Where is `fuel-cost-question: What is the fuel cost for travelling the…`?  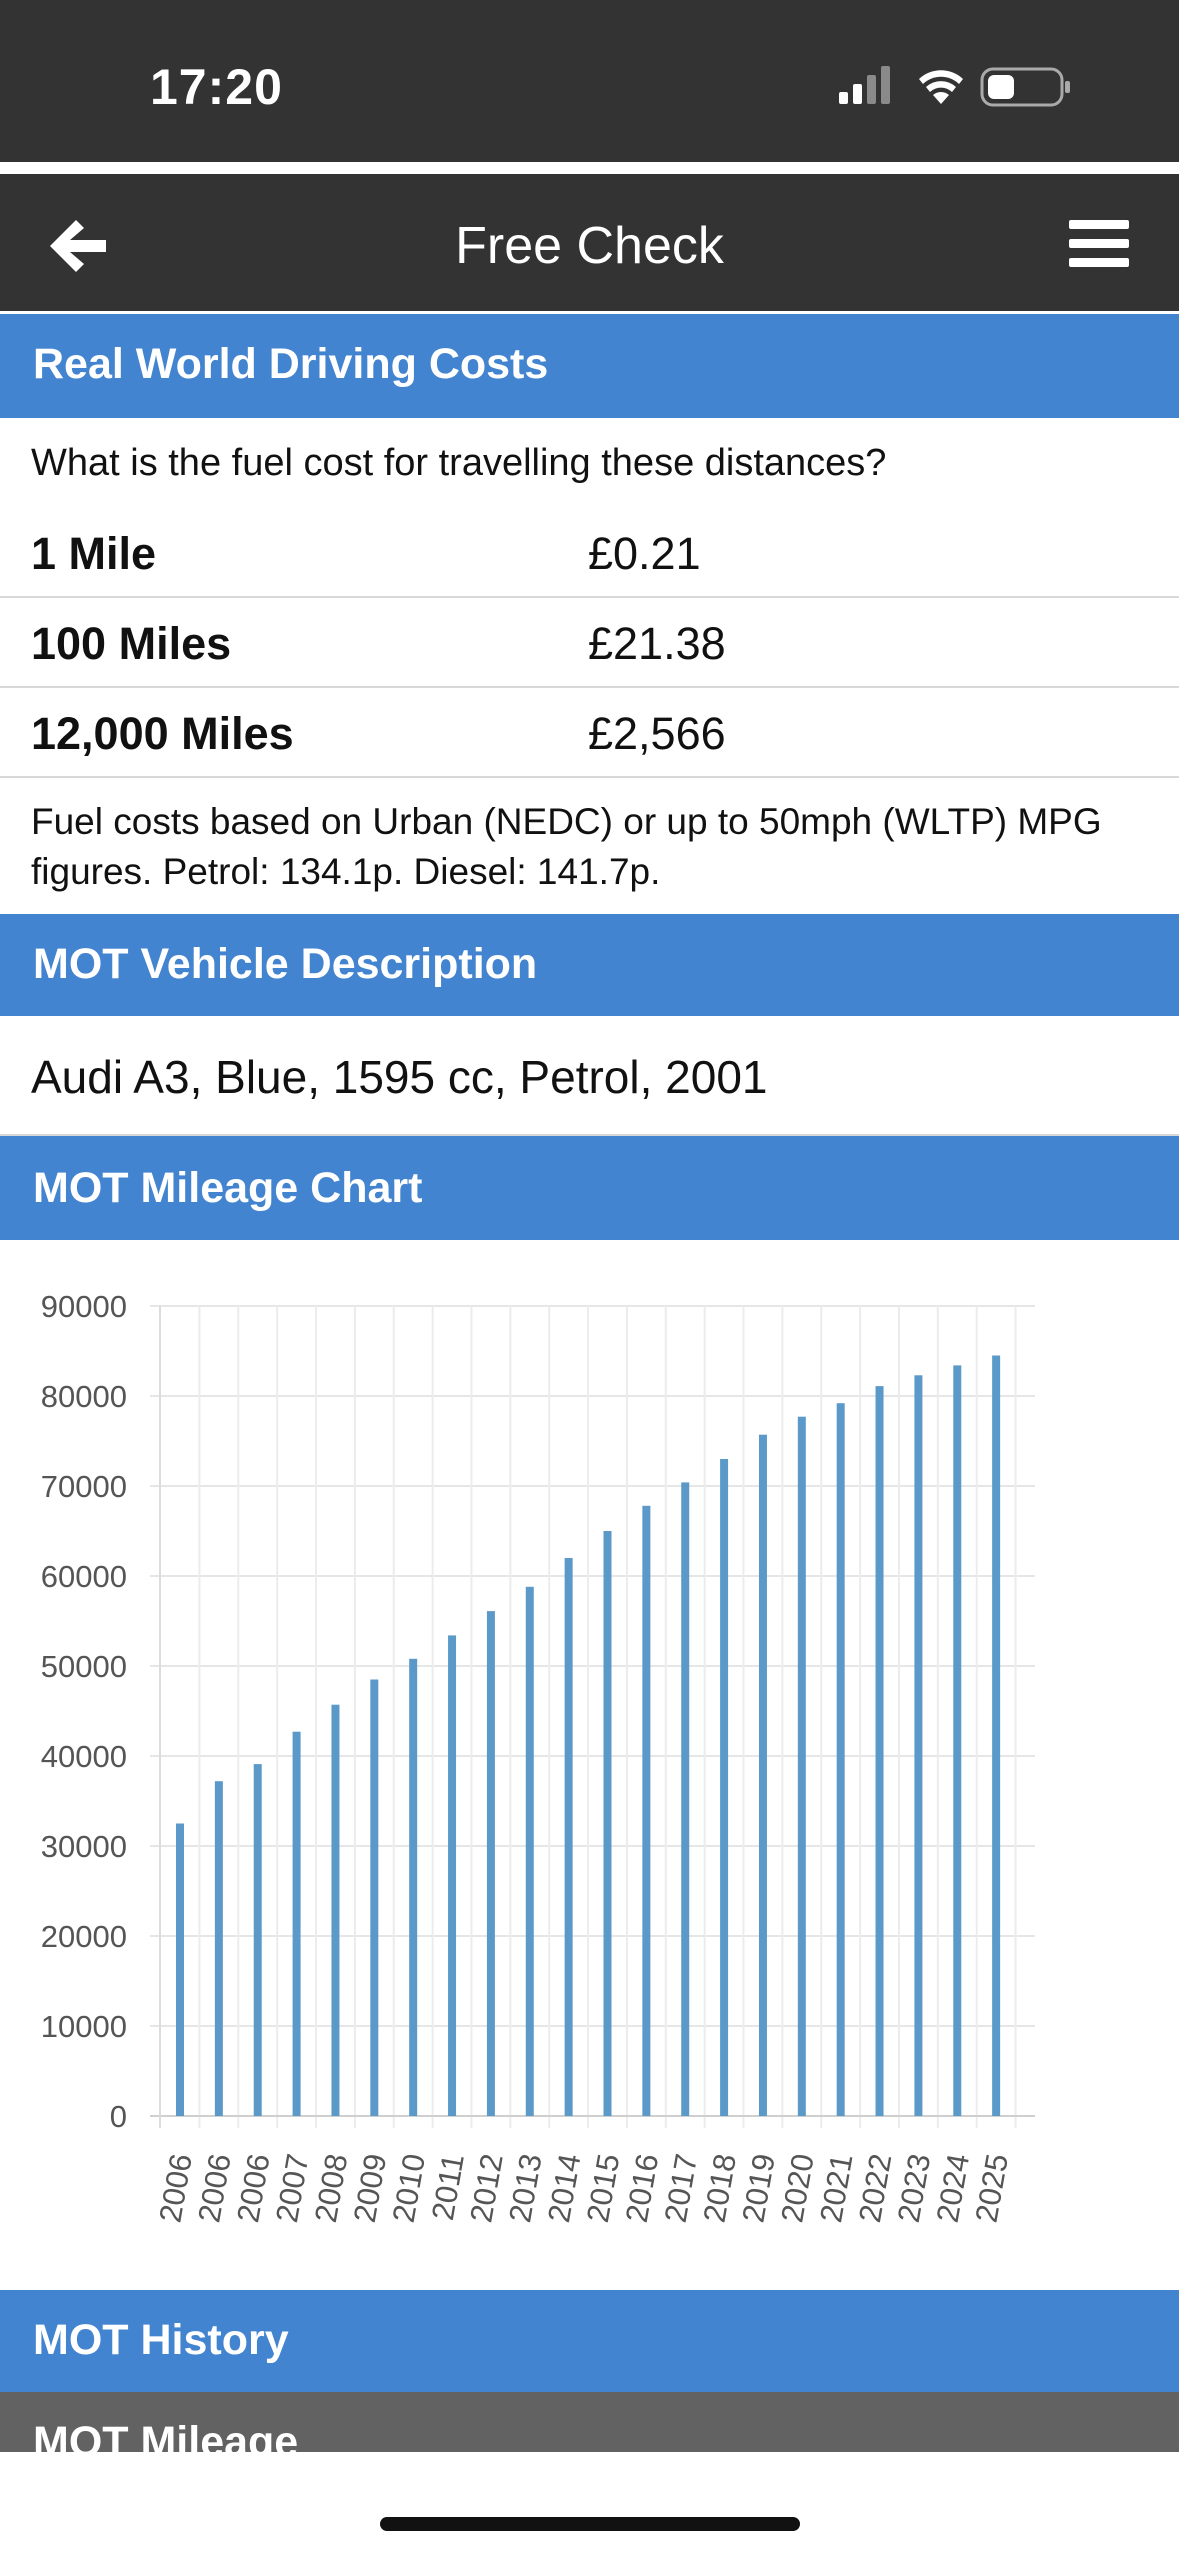
fuel-cost-question: What is the fuel cost for travelling the… is located at coordinates (459, 463).